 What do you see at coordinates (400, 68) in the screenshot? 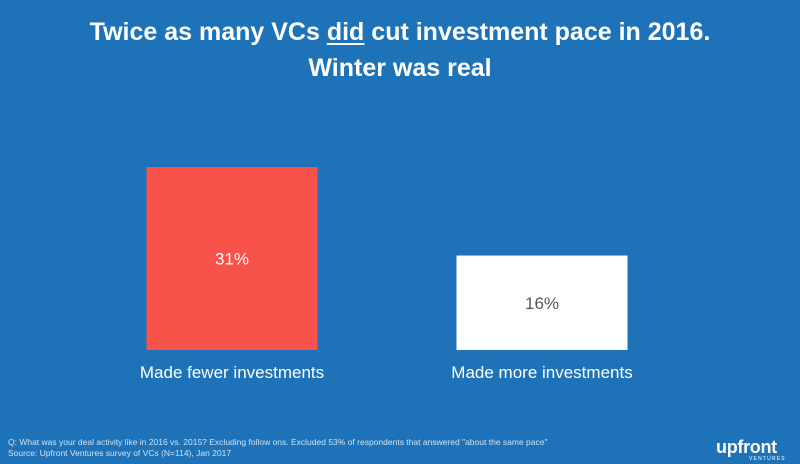
I see `title-line-2: Winter was real` at bounding box center [400, 68].